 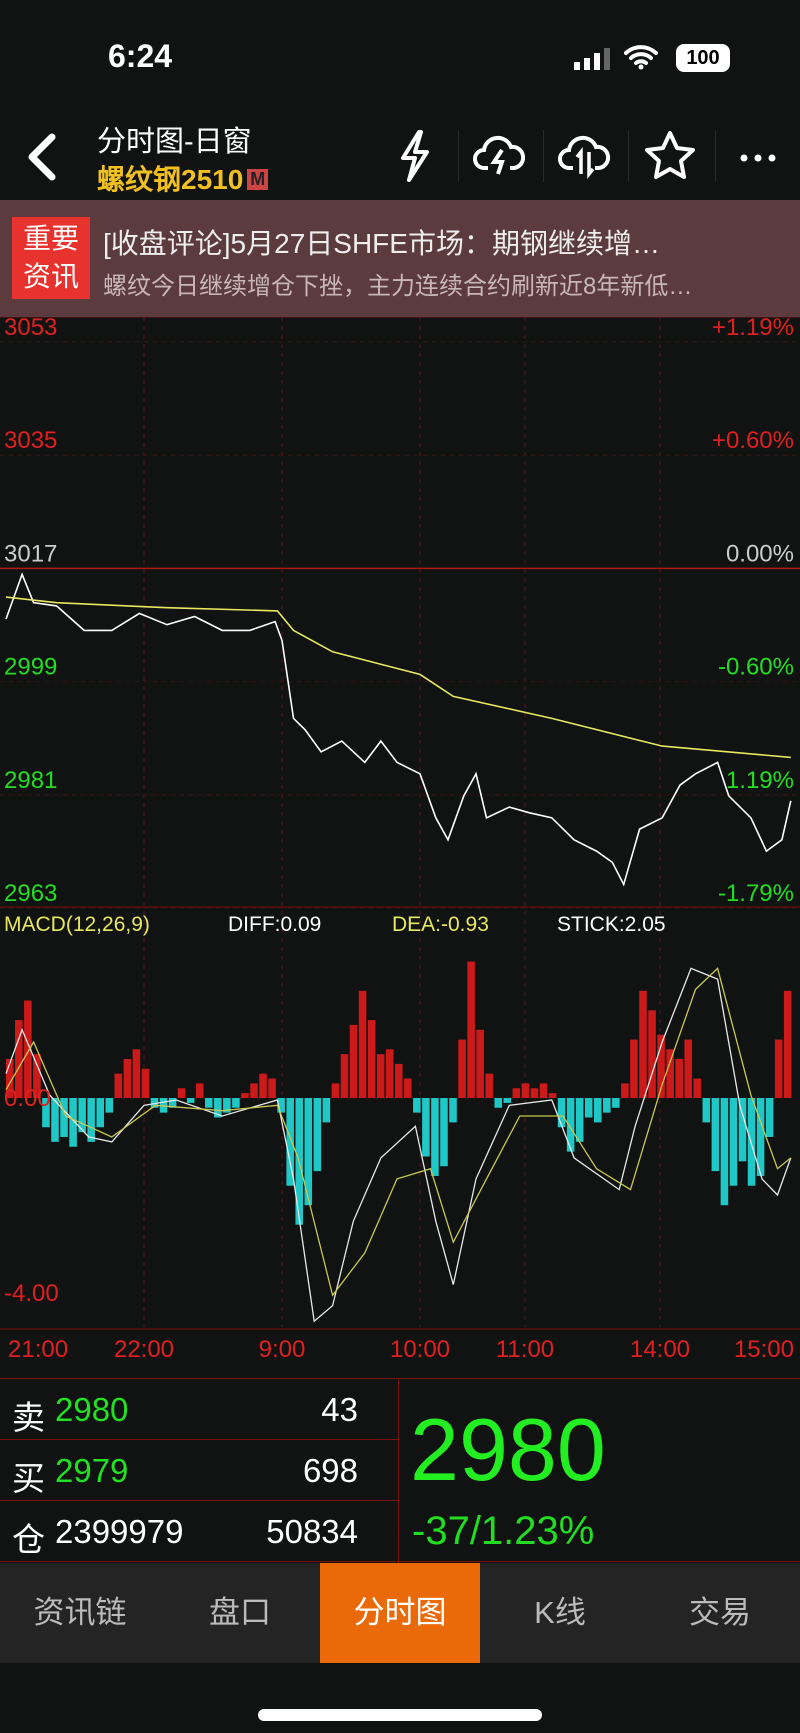 What do you see at coordinates (80, 1612) in the screenshot?
I see `tab-news-chain: 资讯链` at bounding box center [80, 1612].